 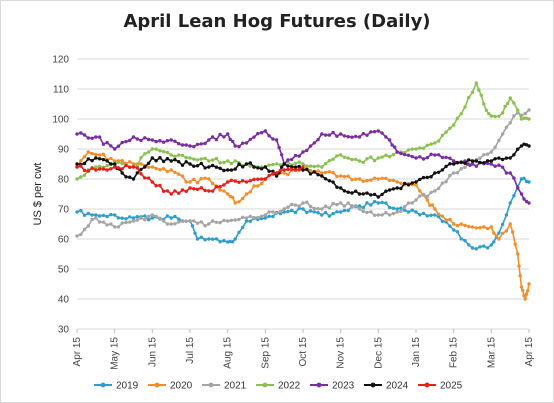 I want to click on y-tick-label: 40, so click(x=64, y=300).